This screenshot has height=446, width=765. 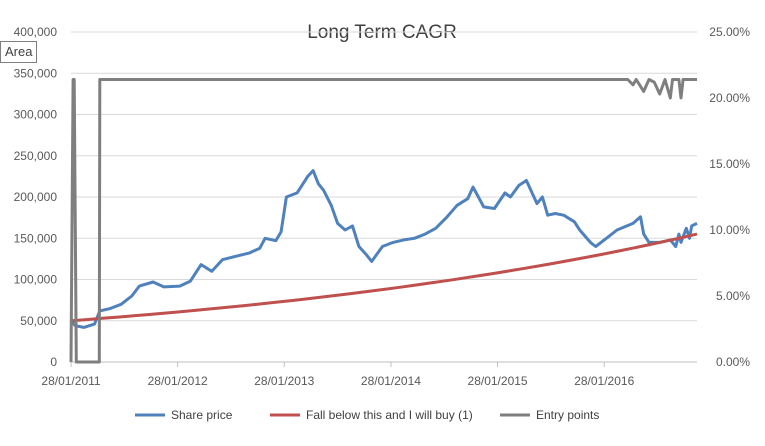 I want to click on y-right-tick-label: 10.00%, so click(x=729, y=230).